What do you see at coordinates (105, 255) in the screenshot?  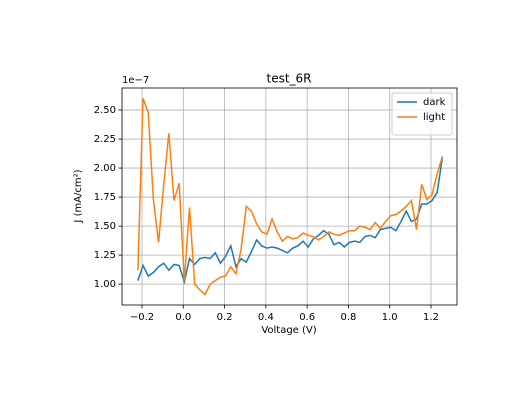 I see `y-tick-label: 1.25` at bounding box center [105, 255].